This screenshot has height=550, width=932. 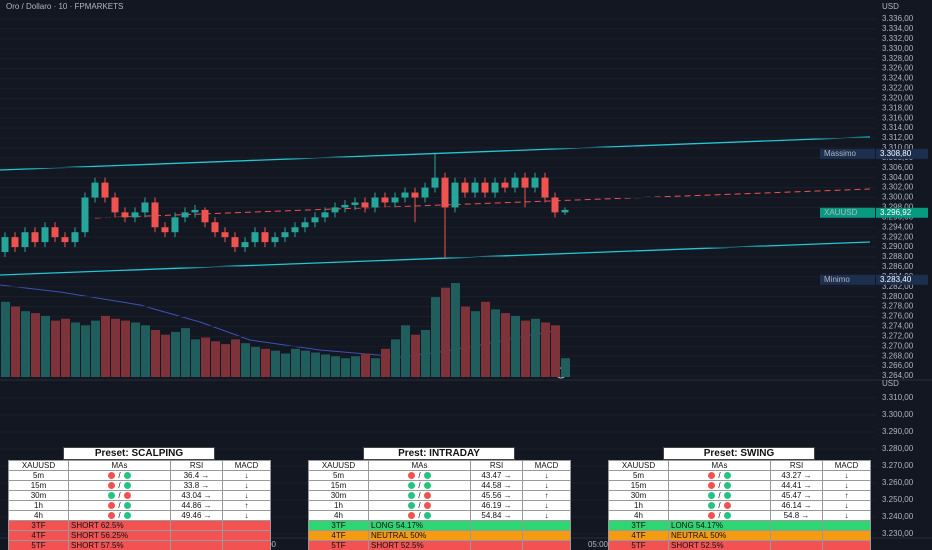 I want to click on row: 15m / 33.8 → ↓, so click(x=139, y=485).